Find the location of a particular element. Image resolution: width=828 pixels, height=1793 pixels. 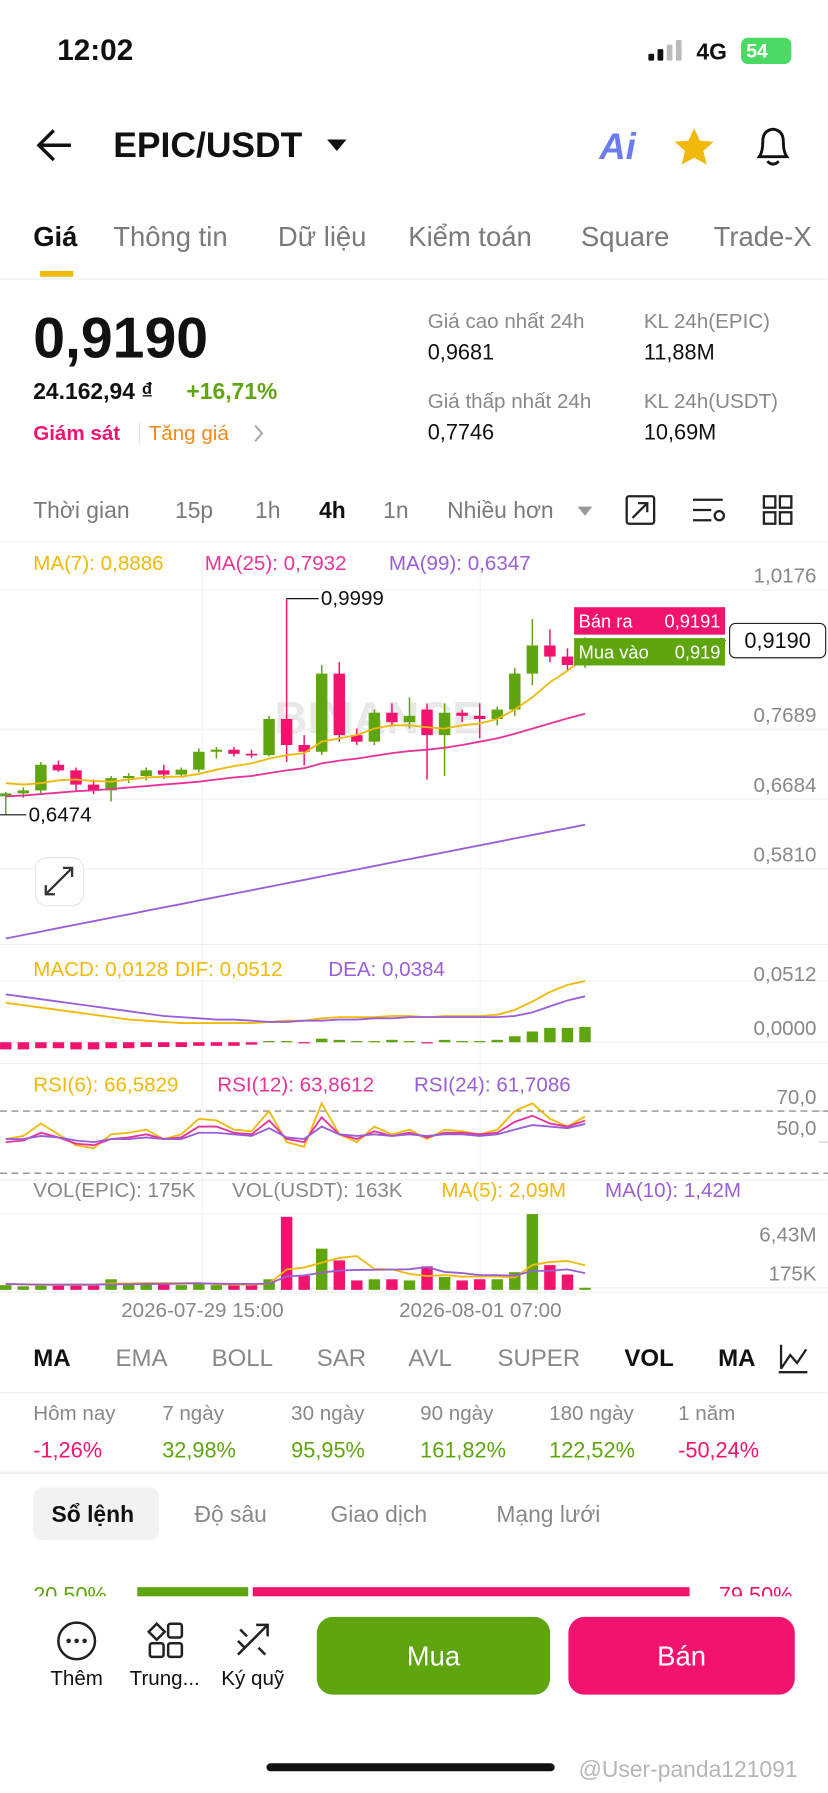

book-value: 0,9191 is located at coordinates (693, 620).